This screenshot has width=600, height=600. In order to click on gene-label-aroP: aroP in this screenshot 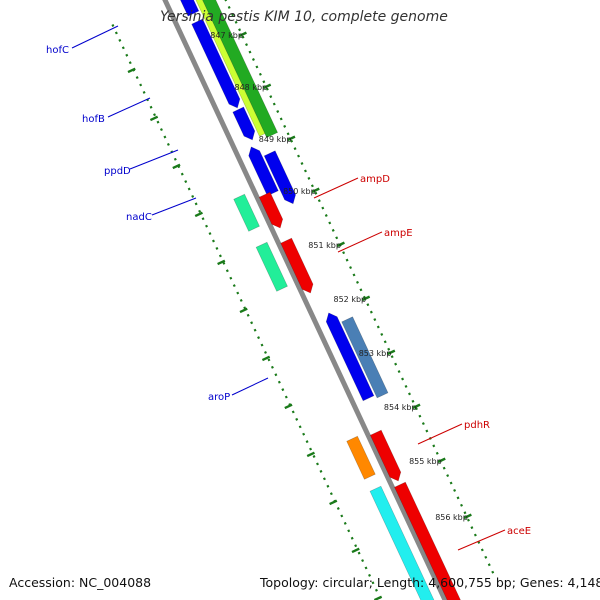, I will do `click(219, 397)`.